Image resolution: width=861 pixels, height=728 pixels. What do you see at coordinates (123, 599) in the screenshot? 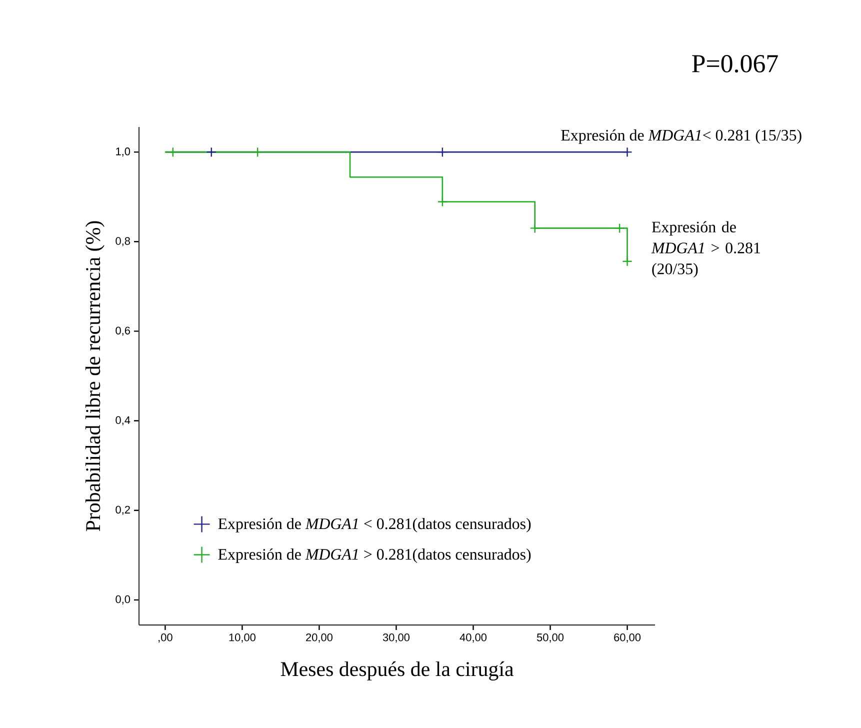
I see `y-tick-label: 0,0` at bounding box center [123, 599].